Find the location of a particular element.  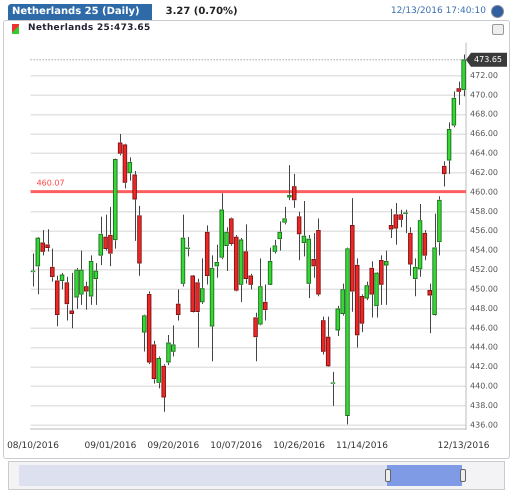

y-tick-label: 460.00 is located at coordinates (484, 191).